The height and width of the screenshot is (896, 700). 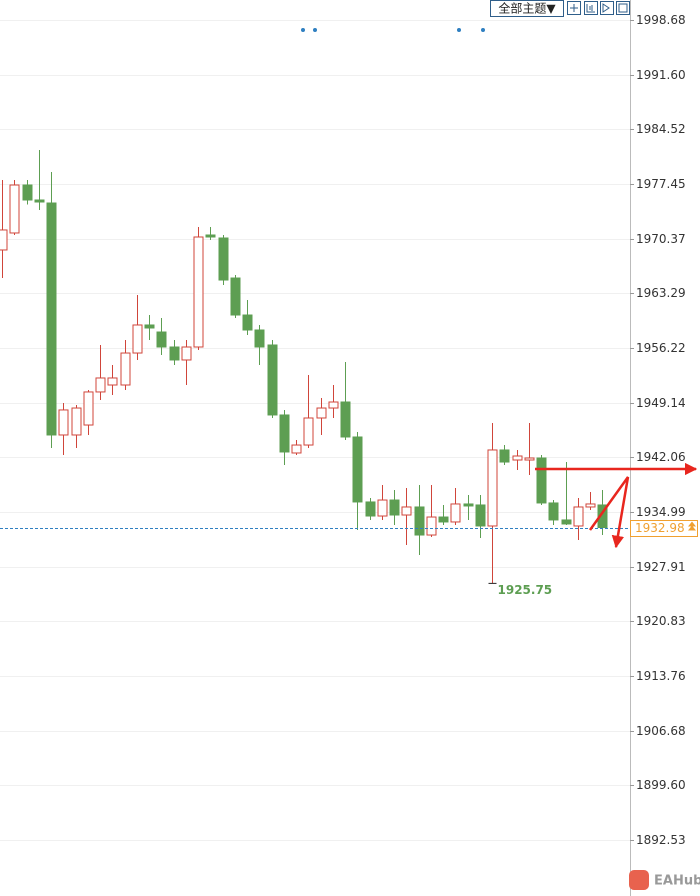 I want to click on price-icon, so click(x=692, y=526).